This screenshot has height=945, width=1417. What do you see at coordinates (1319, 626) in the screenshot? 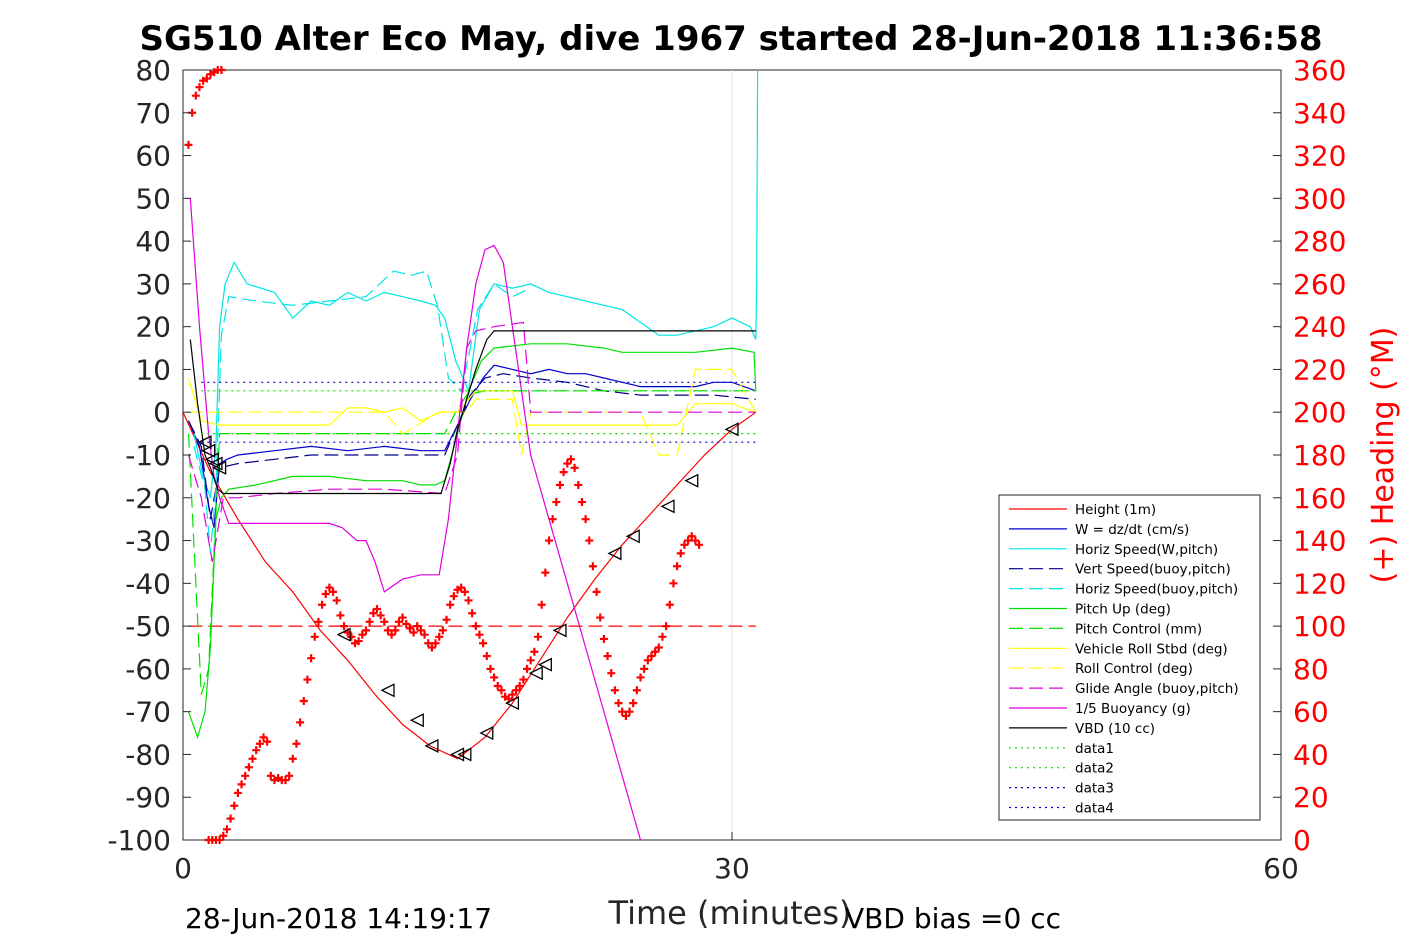
I see `y2-tick-label: 100` at bounding box center [1319, 626].